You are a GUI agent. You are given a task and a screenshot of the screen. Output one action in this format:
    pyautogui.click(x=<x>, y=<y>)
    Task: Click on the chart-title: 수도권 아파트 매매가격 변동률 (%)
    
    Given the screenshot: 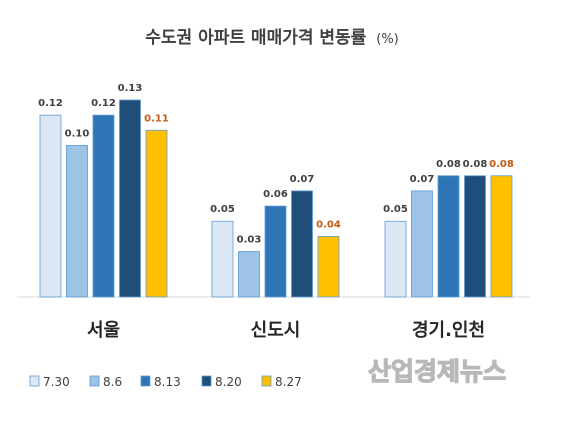 What is the action you would take?
    pyautogui.click(x=272, y=38)
    